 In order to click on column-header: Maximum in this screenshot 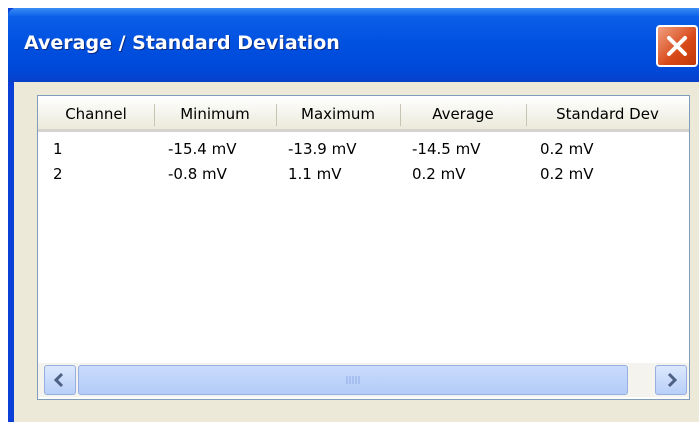, I will do `click(338, 114)`.